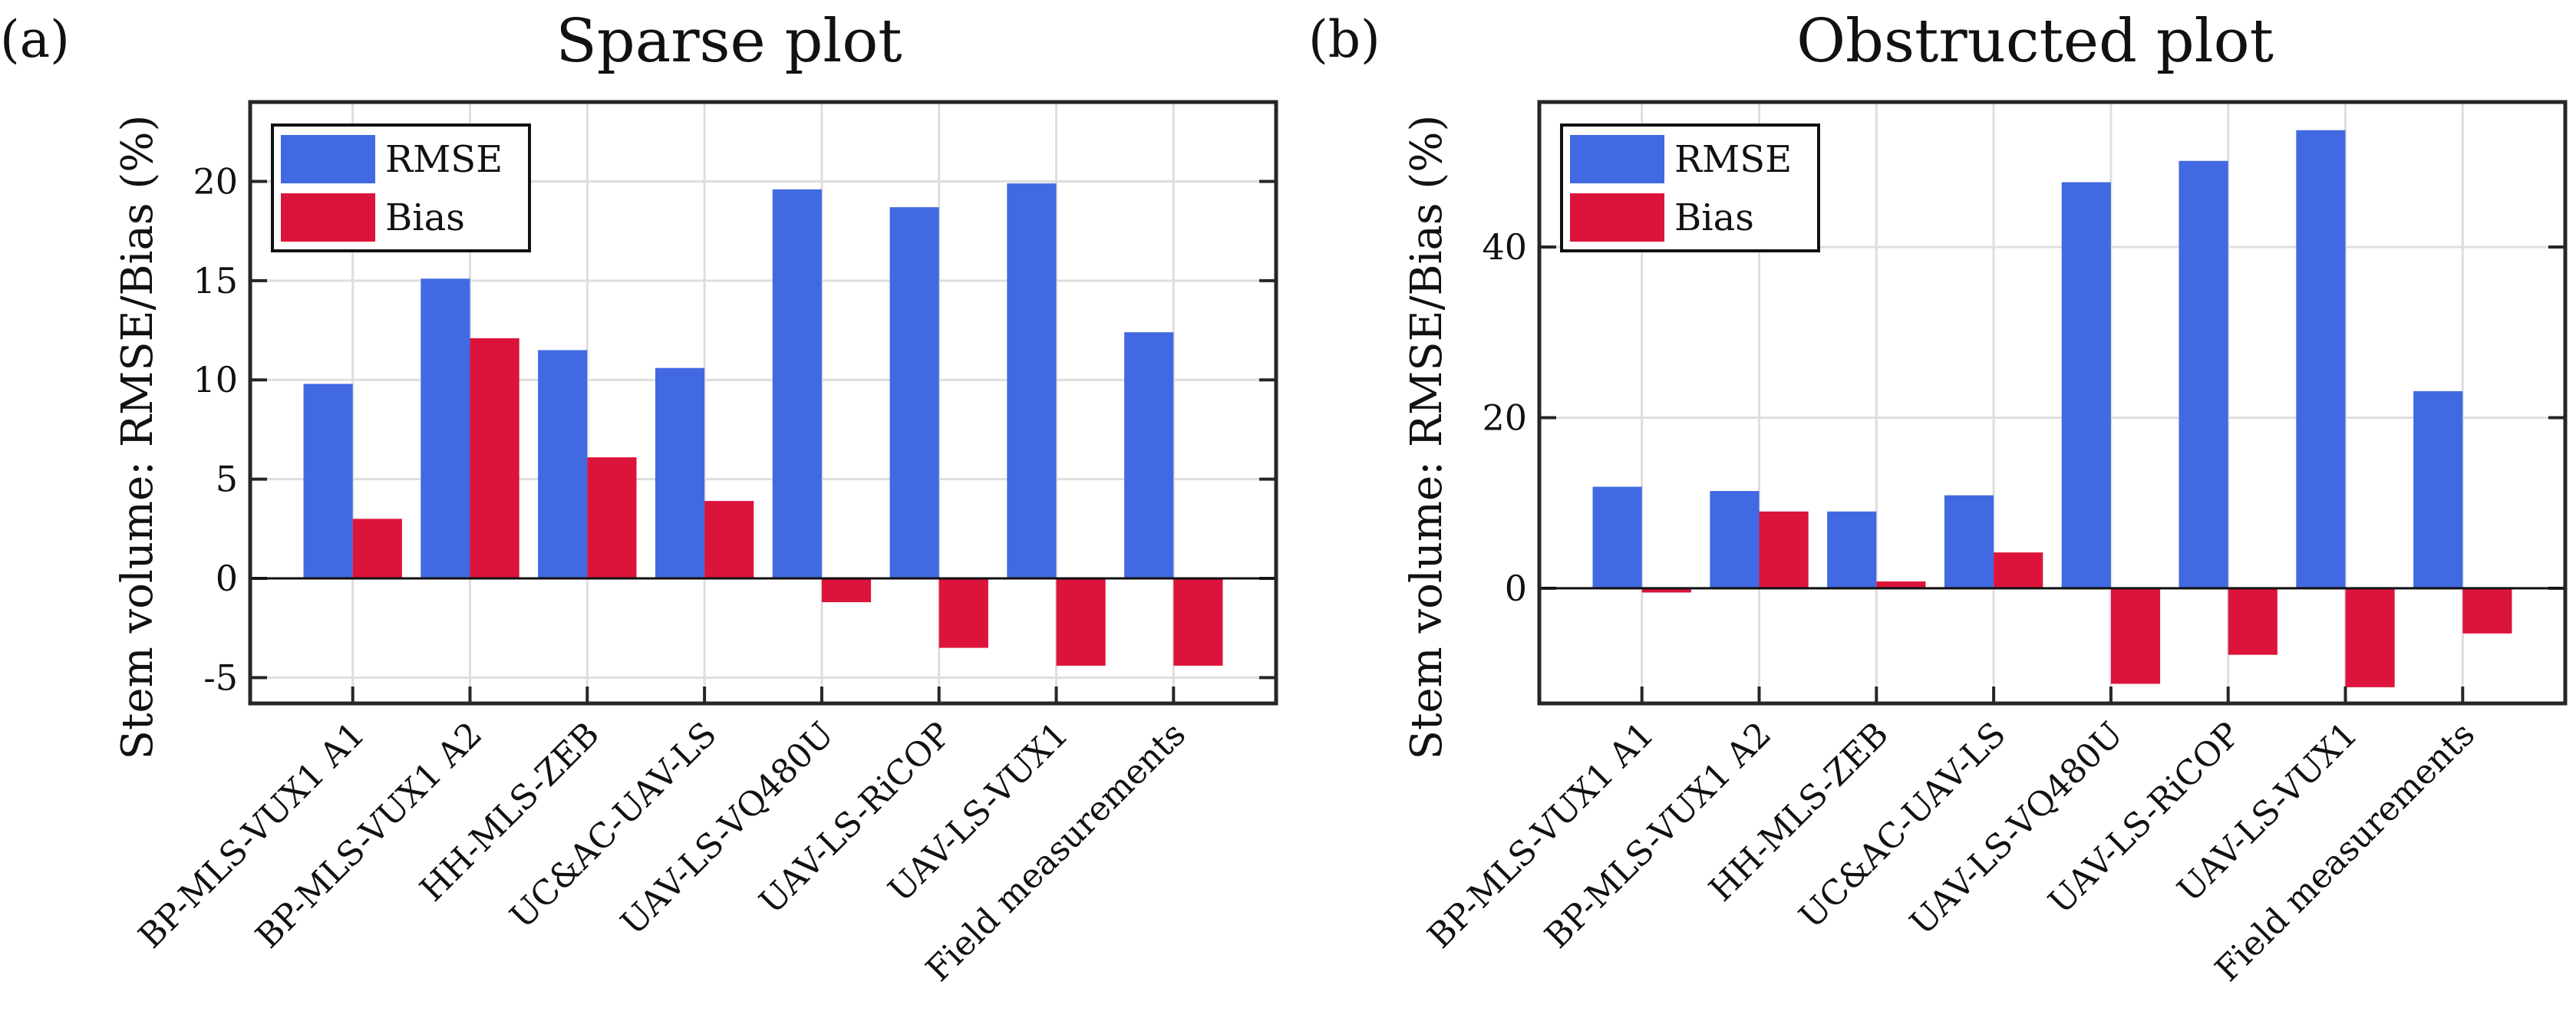 Image resolution: width=2576 pixels, height=1021 pixels. Describe the element at coordinates (215, 379) in the screenshot. I see `y-tick-label: 10` at that location.